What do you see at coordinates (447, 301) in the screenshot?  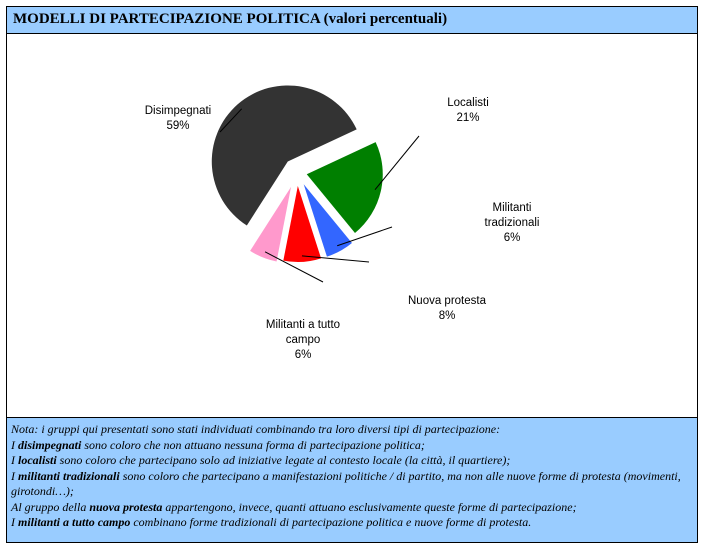 I see `slice-name-label: Nuova protesta` at bounding box center [447, 301].